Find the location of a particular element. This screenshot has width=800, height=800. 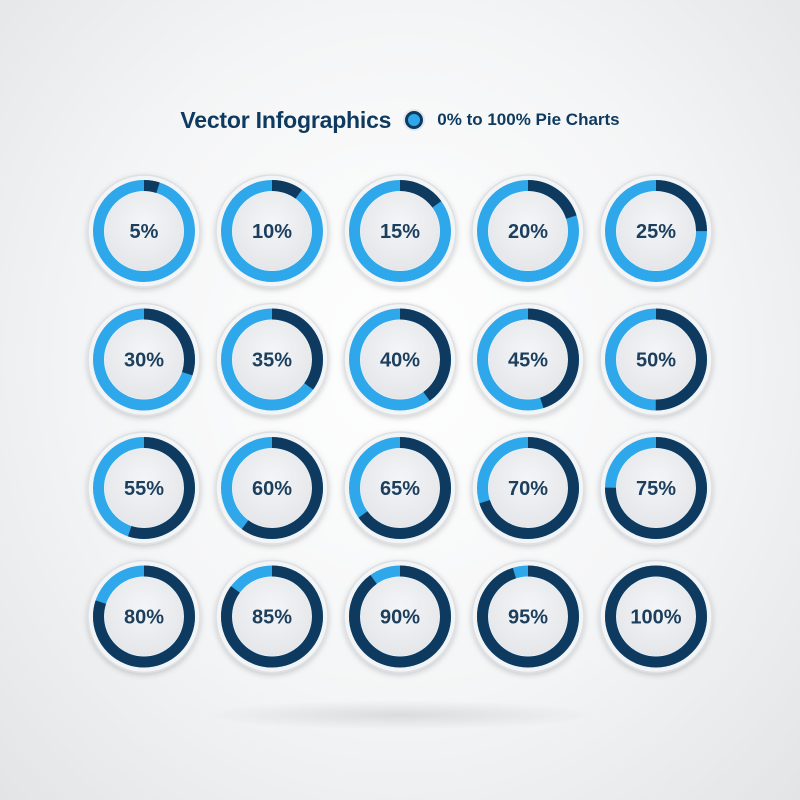

page-title: Vector Infographics is located at coordinates (286, 119).